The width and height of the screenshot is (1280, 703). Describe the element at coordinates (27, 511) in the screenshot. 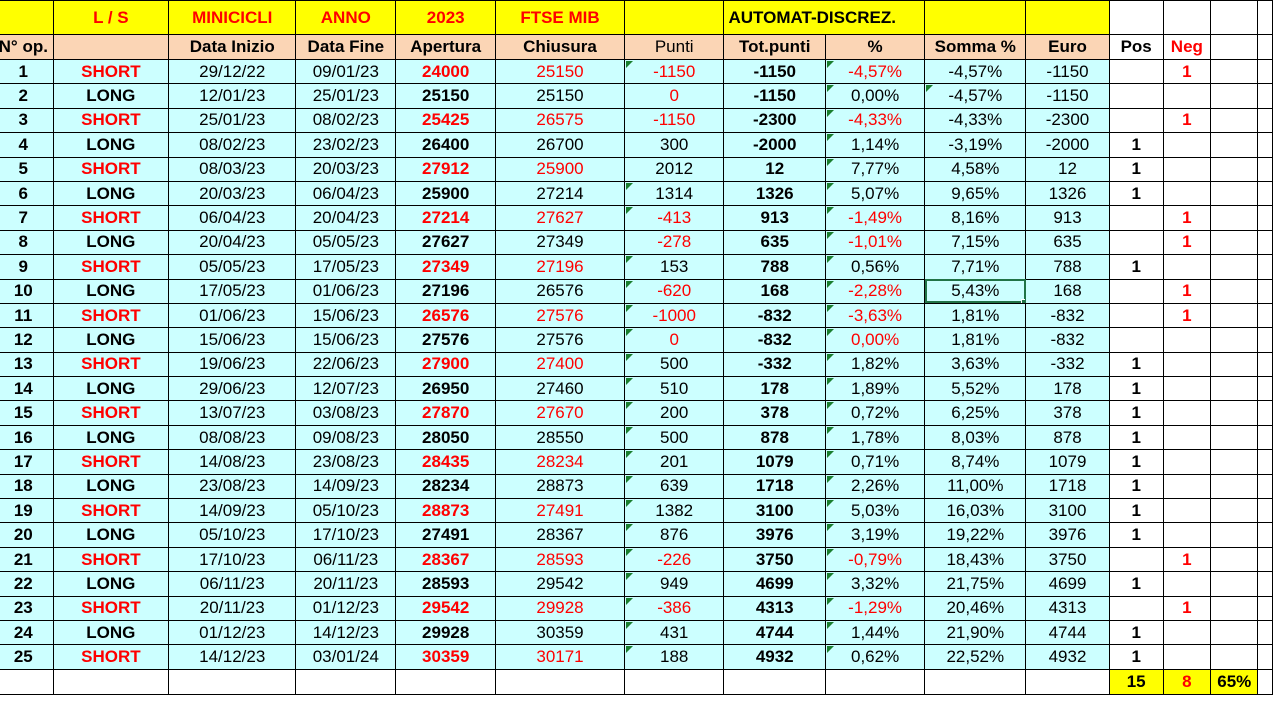

I see `cell-op-number: 19` at that location.